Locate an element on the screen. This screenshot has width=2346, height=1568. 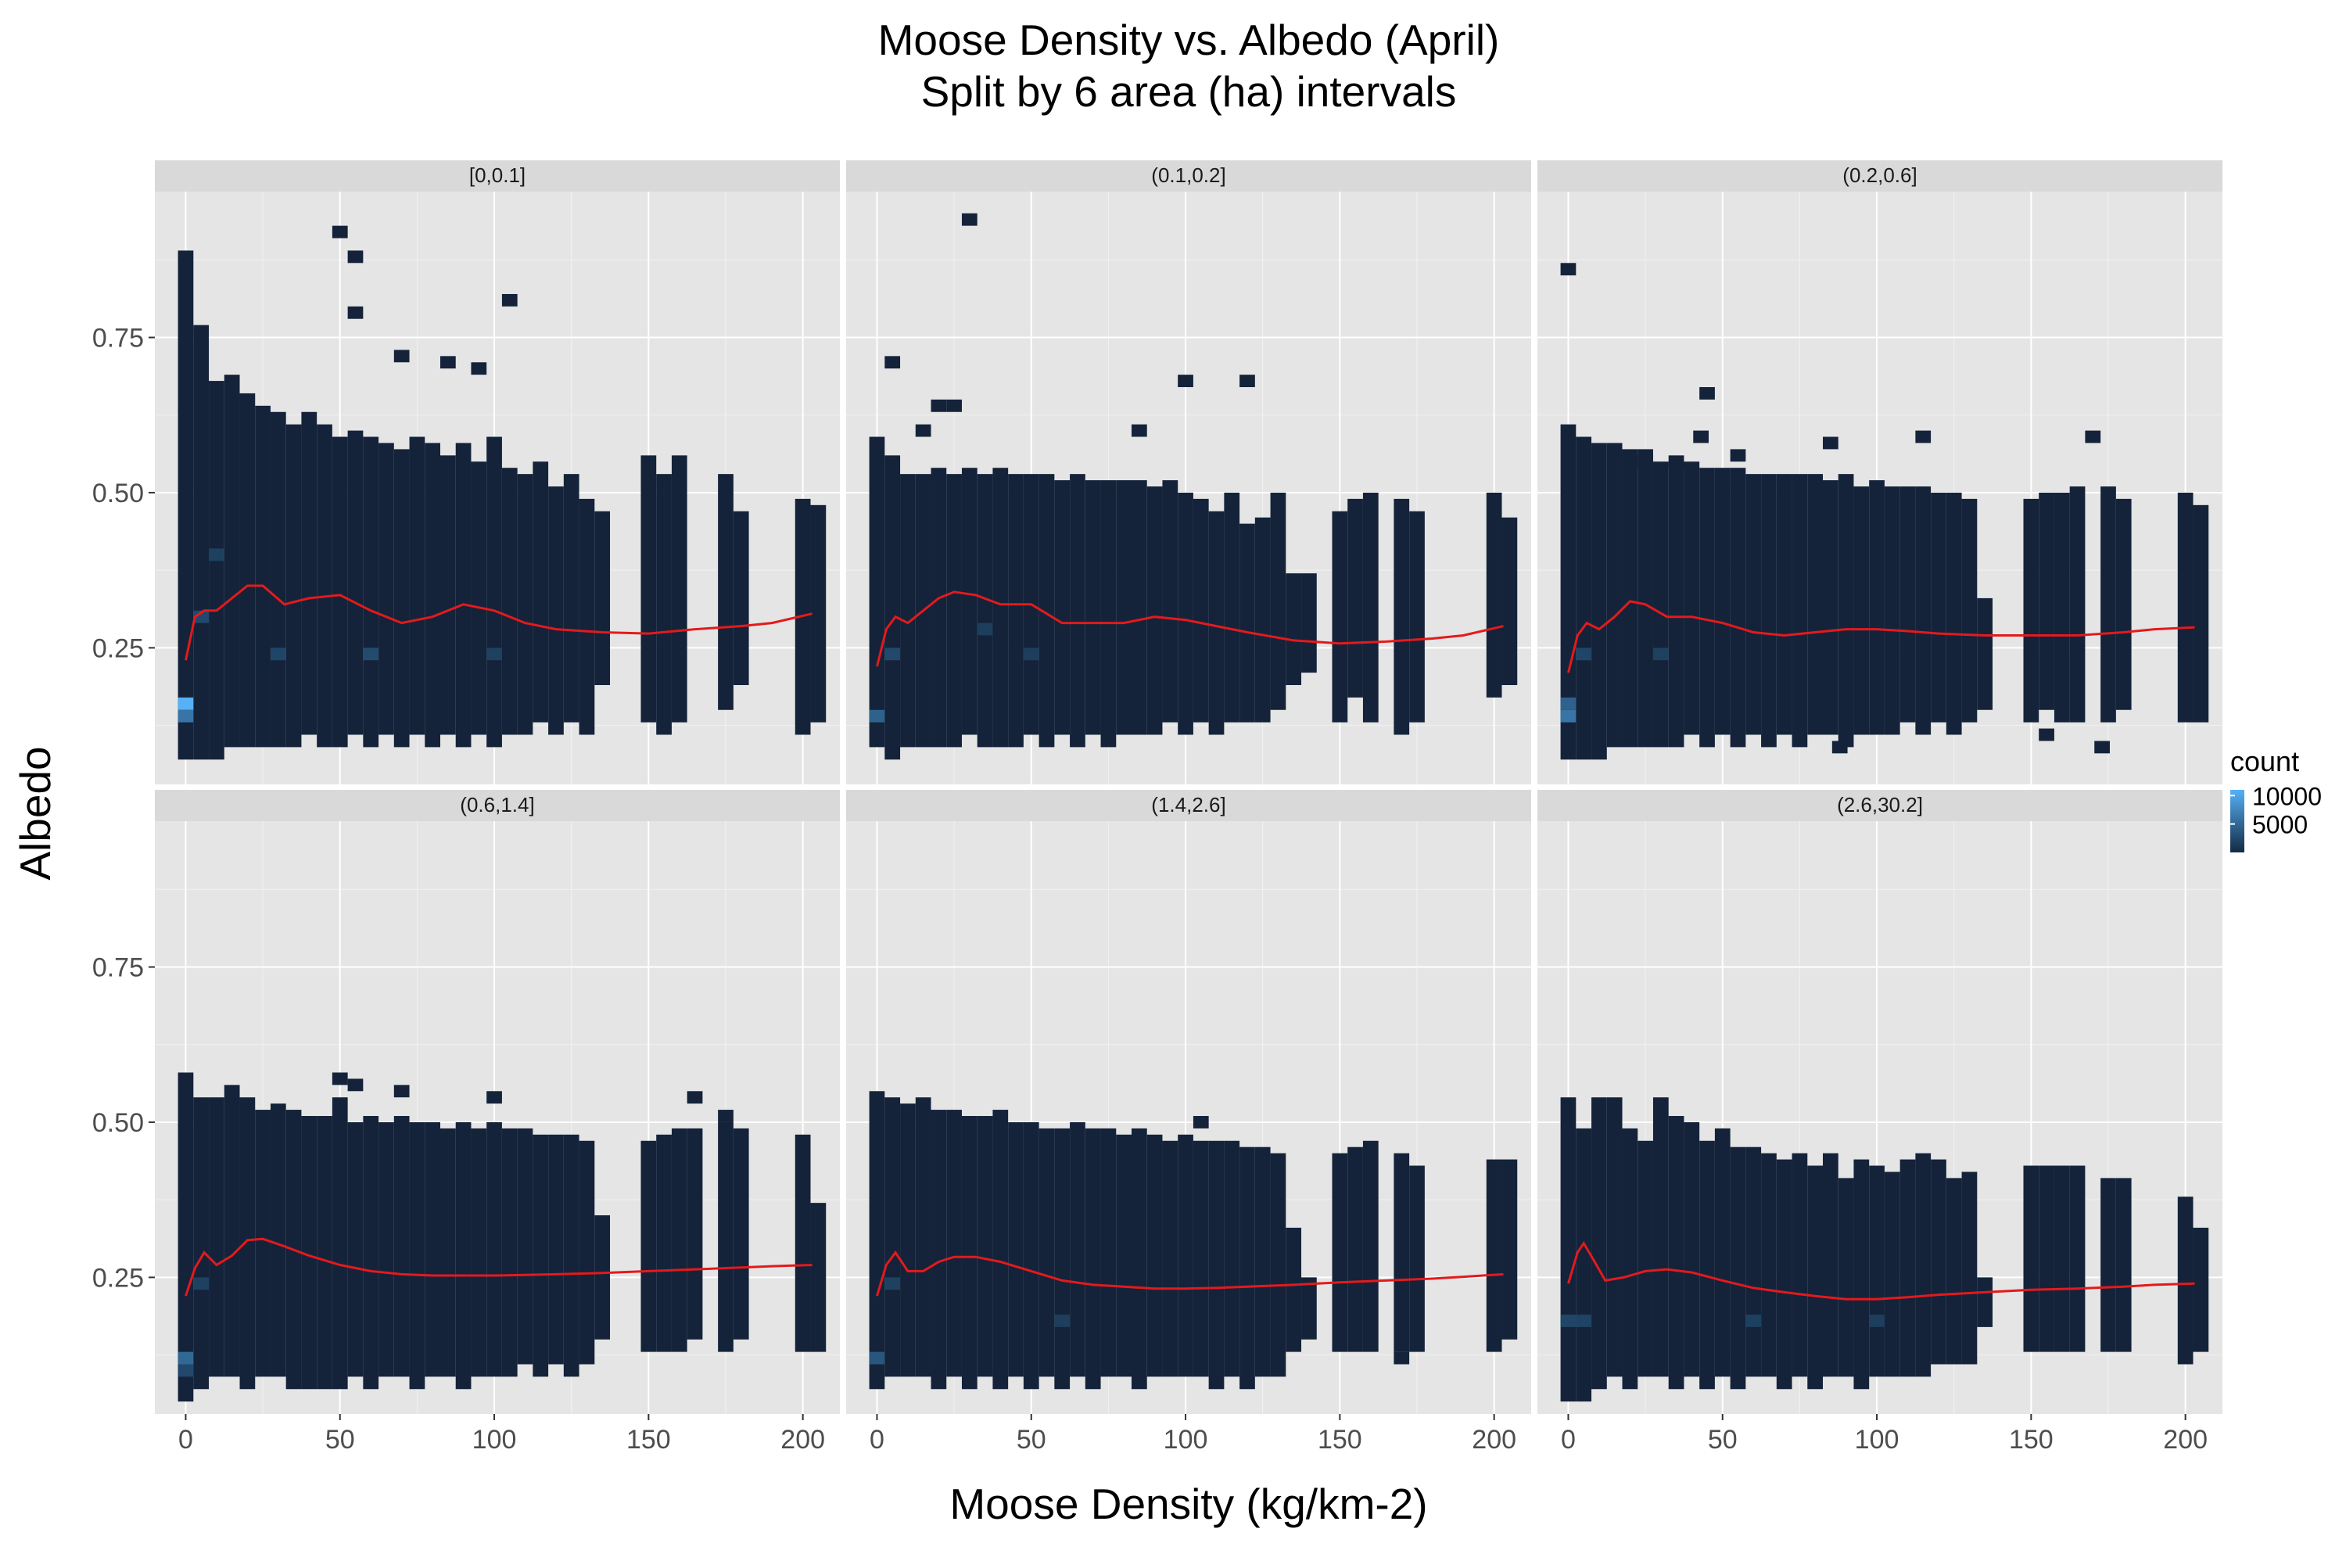
panel-6: (2.6,30.2] 0 50 100 150 200 is located at coordinates (1879, 1122).